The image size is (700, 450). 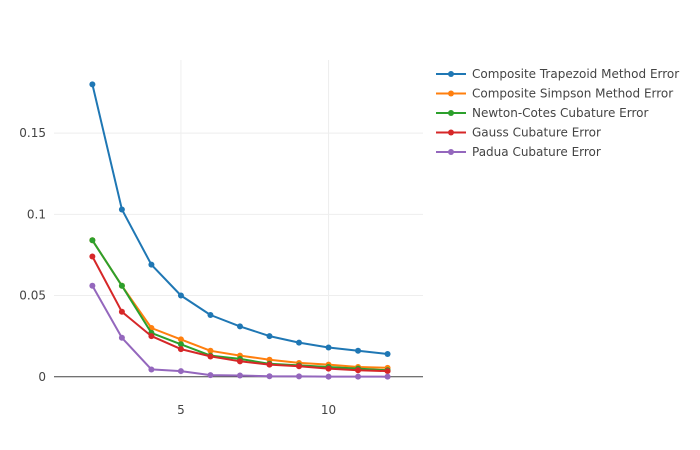 I want to click on legend-item: Gauss Cubature Error, so click(x=518, y=133).